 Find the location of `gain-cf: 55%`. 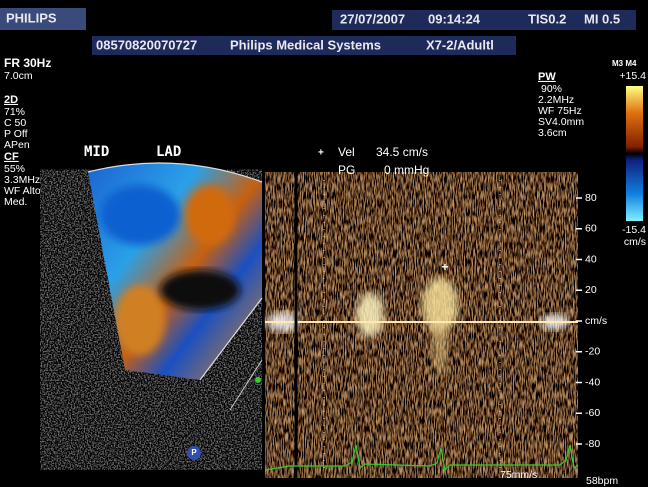

gain-cf: 55% is located at coordinates (14, 169).